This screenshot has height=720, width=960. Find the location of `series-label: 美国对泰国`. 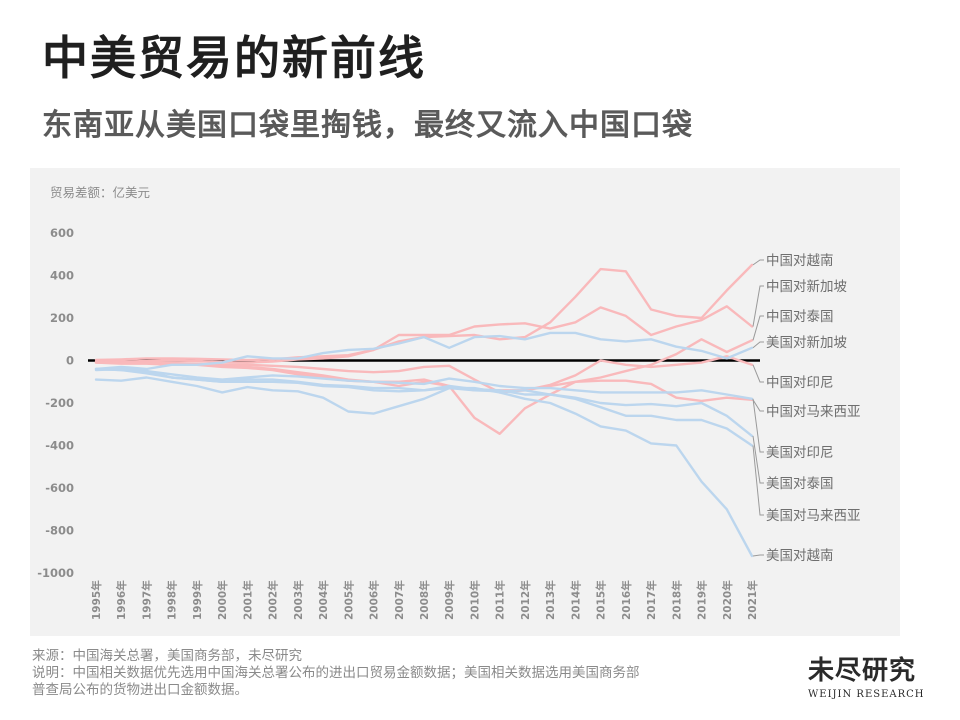

series-label: 美国对泰国 is located at coordinates (800, 484).